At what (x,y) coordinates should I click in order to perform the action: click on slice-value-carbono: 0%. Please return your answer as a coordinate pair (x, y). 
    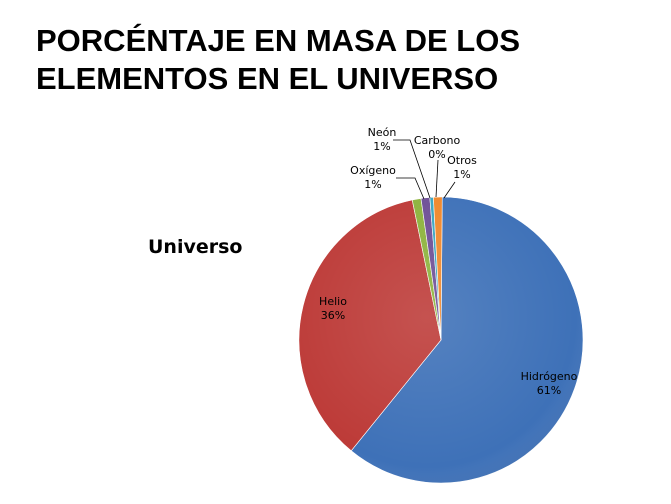
    Looking at the image, I should click on (436, 154).